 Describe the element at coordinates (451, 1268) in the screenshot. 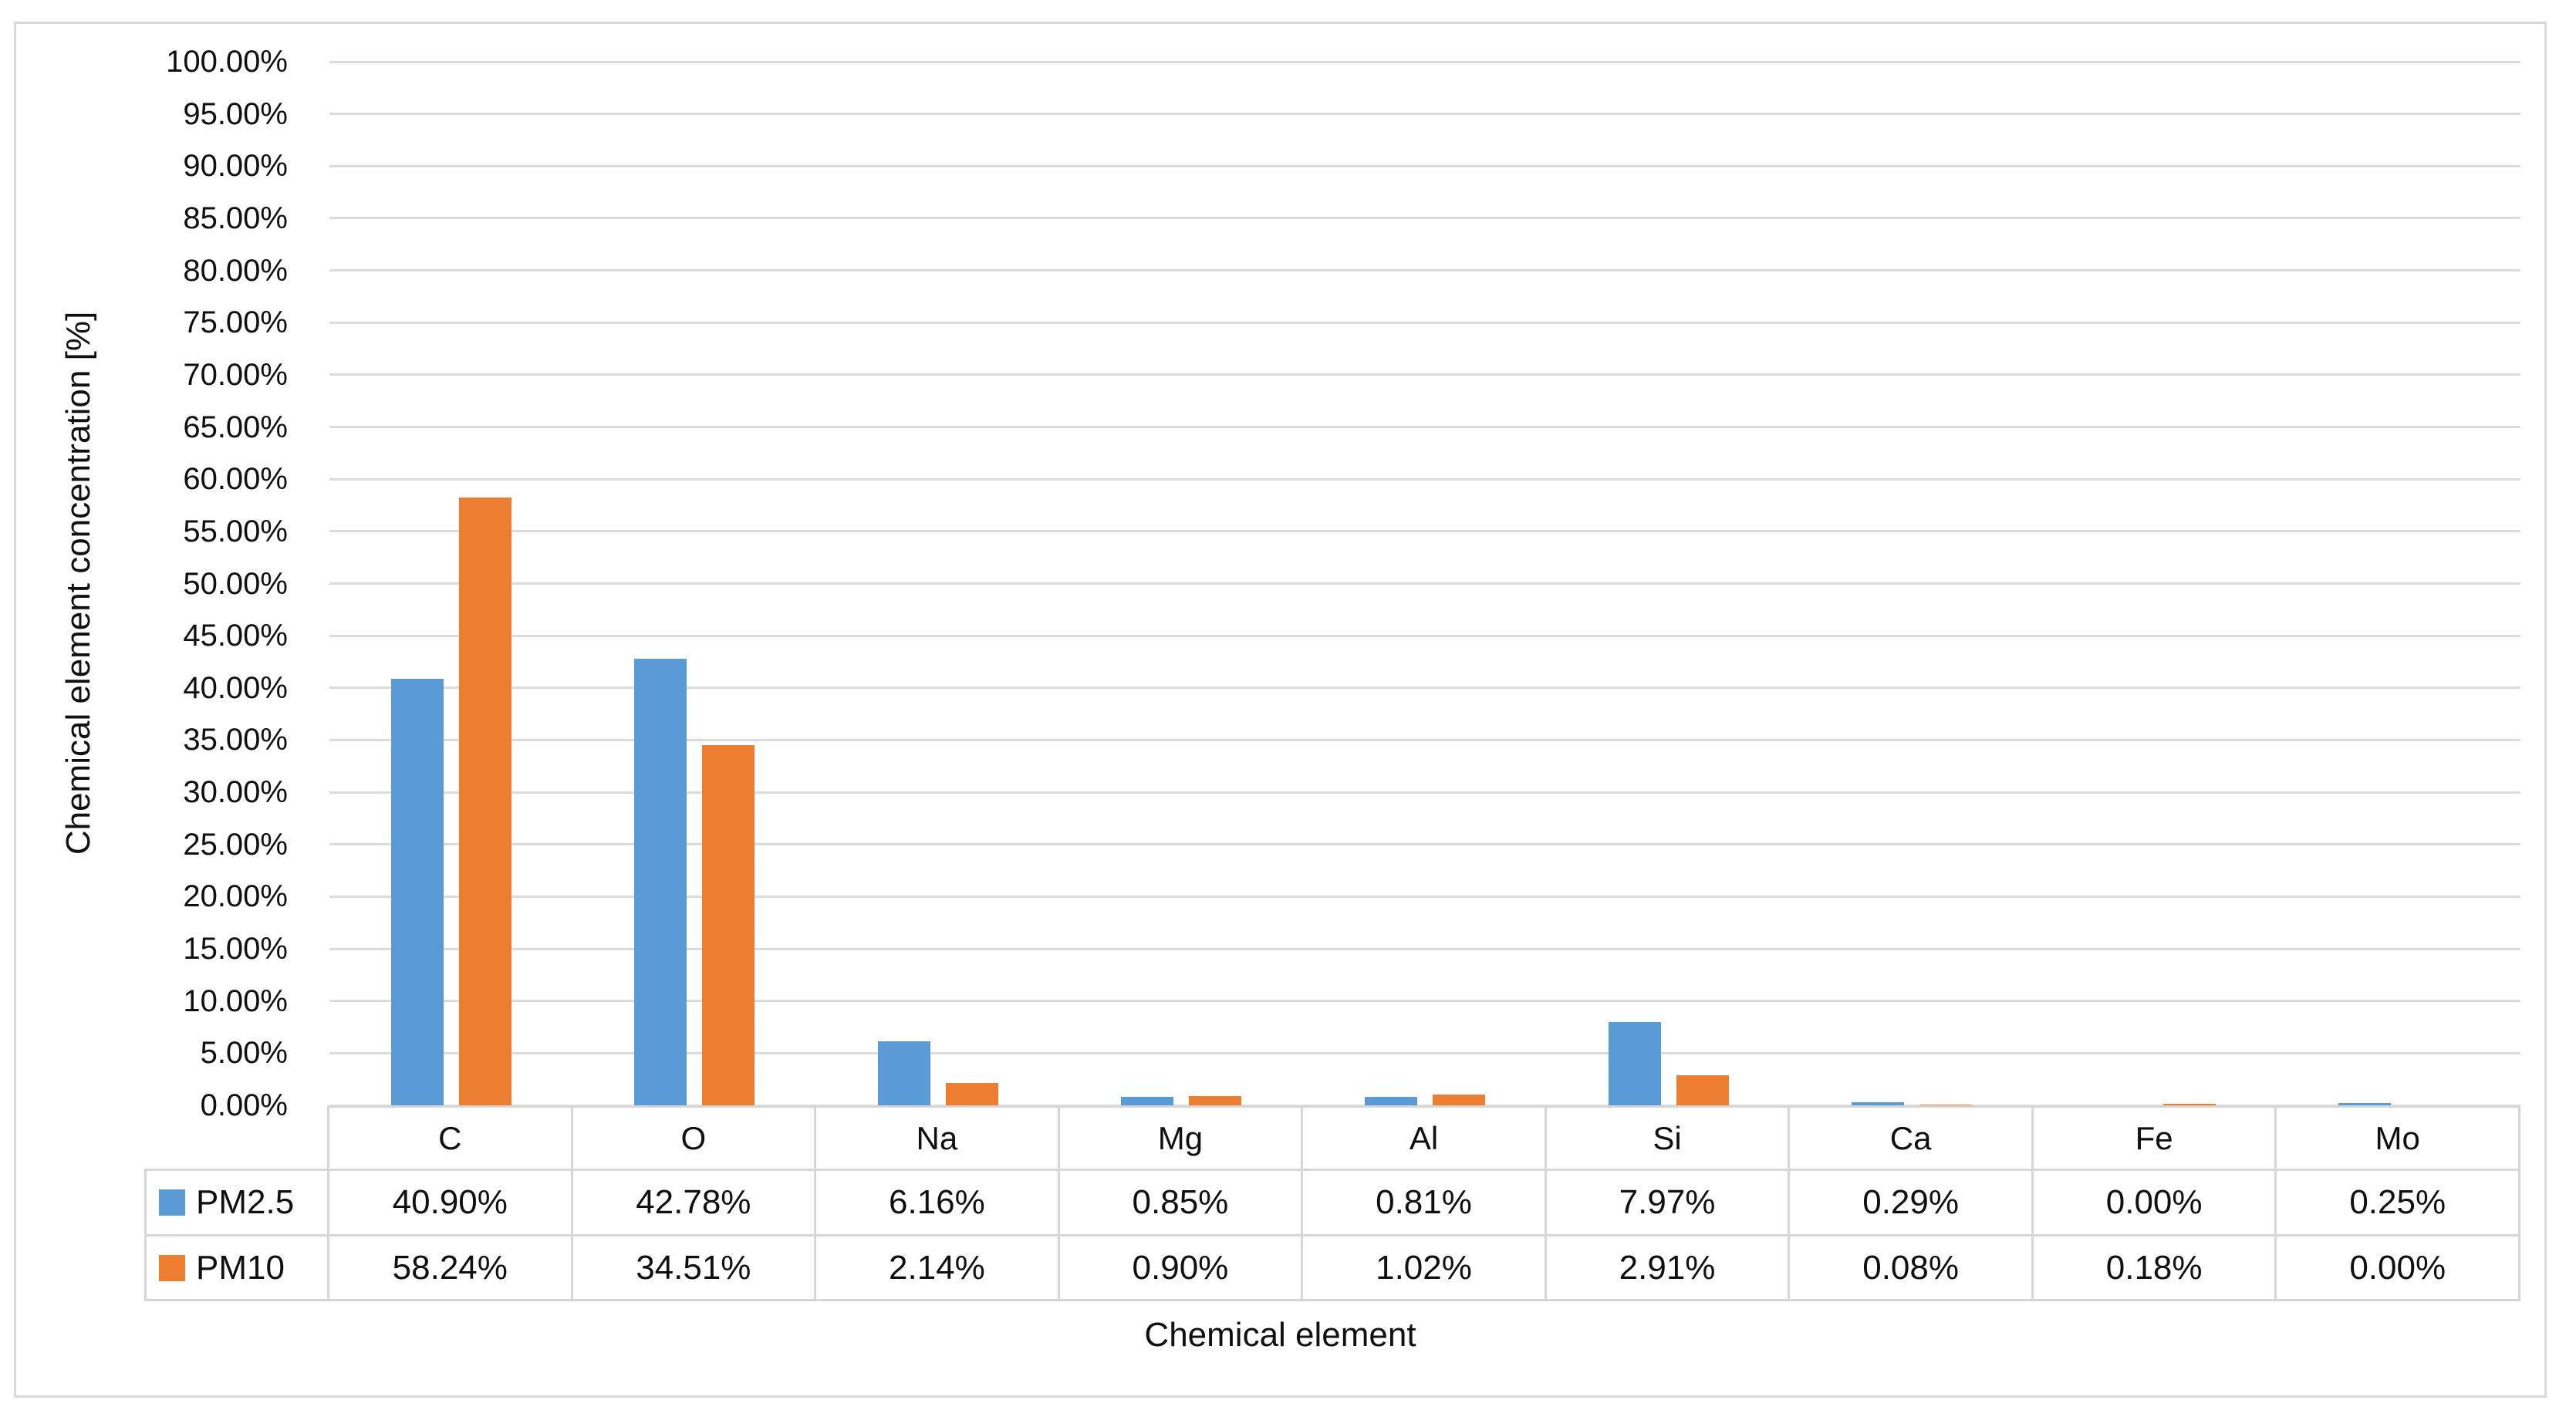

I see `cell-pm10-c: 58.24%` at that location.